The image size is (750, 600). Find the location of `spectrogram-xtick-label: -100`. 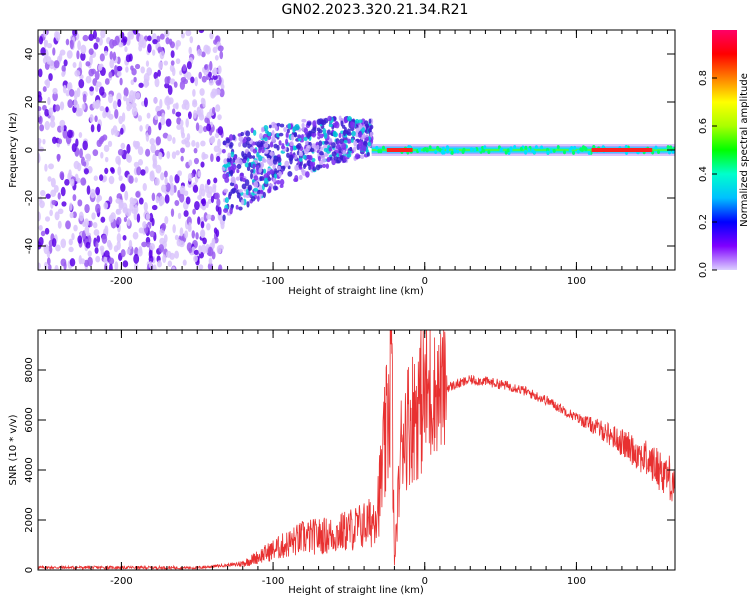

spectrogram-xtick-label: -100 is located at coordinates (273, 281).